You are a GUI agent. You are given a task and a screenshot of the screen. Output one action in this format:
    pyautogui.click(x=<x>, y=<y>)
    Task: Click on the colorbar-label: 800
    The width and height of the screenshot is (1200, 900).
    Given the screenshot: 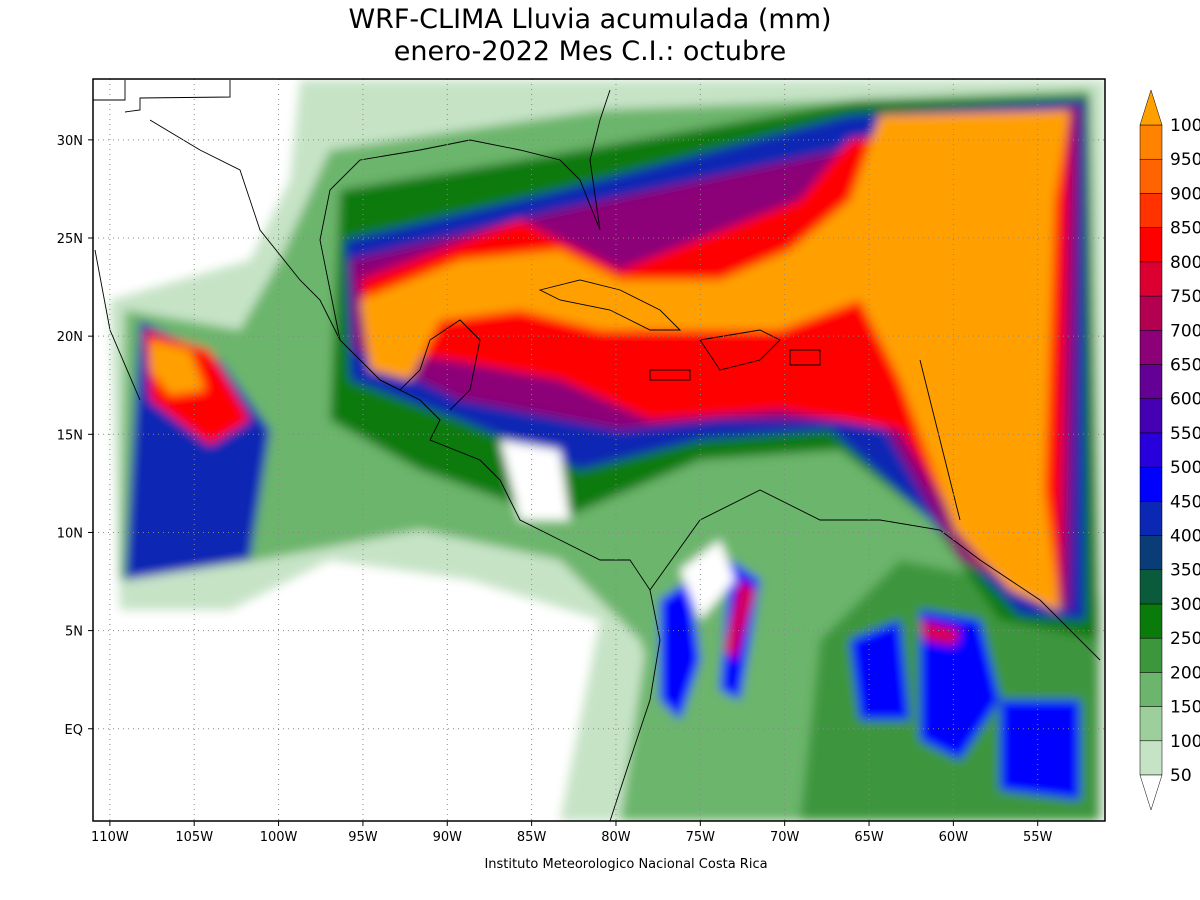 What is the action you would take?
    pyautogui.click(x=1185, y=263)
    